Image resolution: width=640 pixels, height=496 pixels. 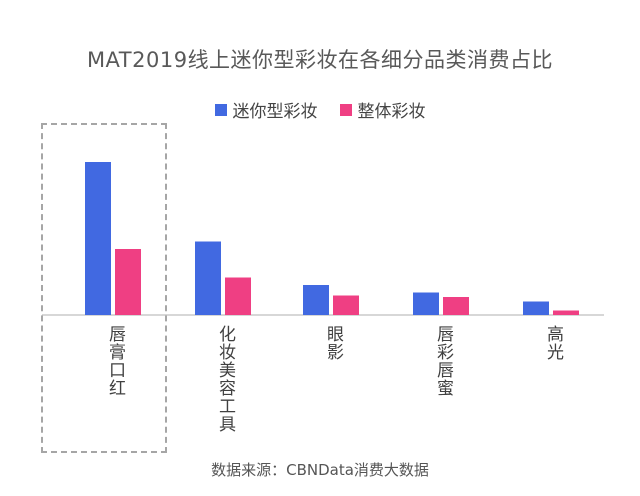 What do you see at coordinates (391, 112) in the screenshot?
I see `legend-label-overall: 整体彩妆` at bounding box center [391, 112].